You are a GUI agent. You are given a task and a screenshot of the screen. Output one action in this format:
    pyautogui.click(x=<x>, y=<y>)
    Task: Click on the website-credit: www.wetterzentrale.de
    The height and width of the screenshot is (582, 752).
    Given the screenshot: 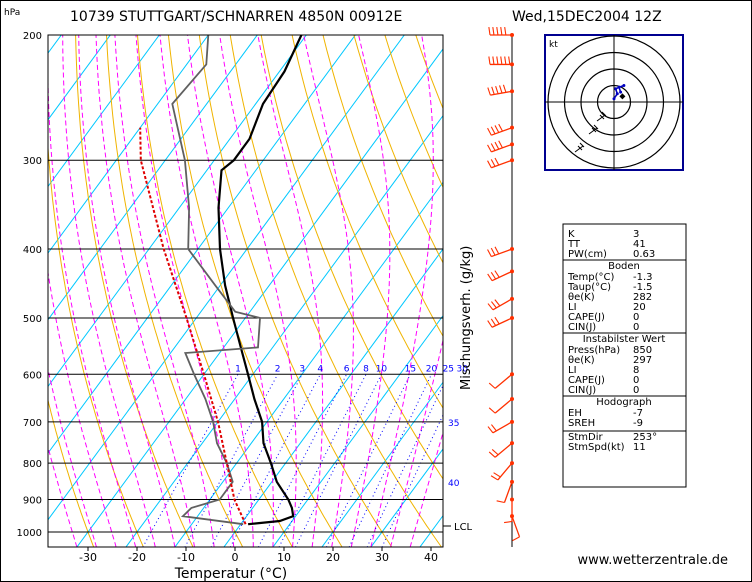 What is the action you would take?
    pyautogui.click(x=653, y=560)
    